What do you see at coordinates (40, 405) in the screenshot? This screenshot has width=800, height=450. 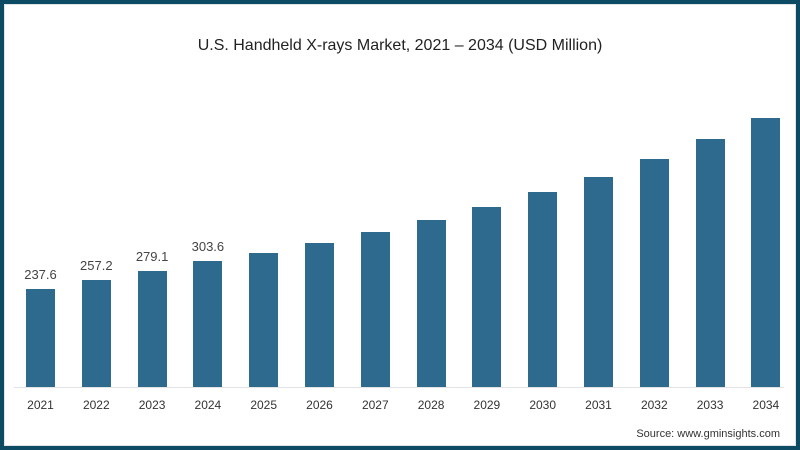 I see `x-tick-label: 2021` at bounding box center [40, 405].